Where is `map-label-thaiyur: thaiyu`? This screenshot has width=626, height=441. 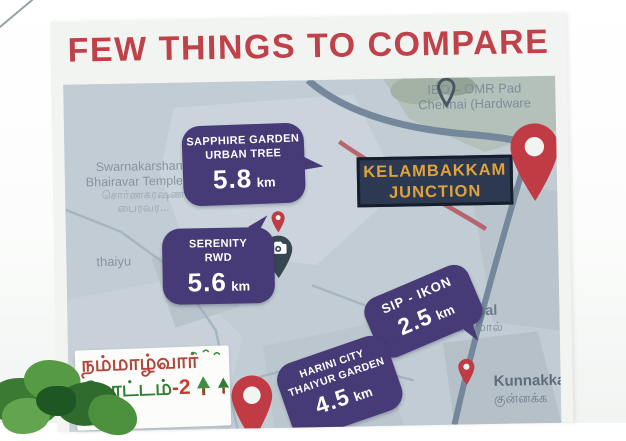 map-label-thaiyur: thaiyu is located at coordinates (114, 261).